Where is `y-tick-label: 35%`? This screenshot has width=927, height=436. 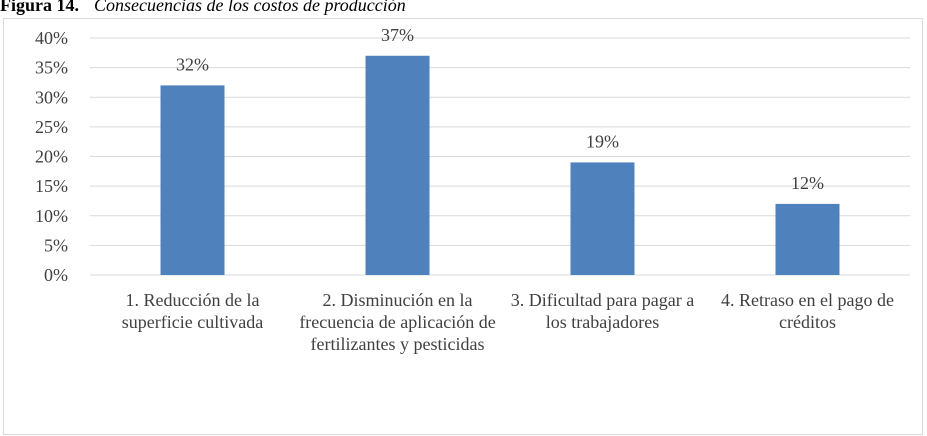
y-tick-label: 35% is located at coordinates (51, 68).